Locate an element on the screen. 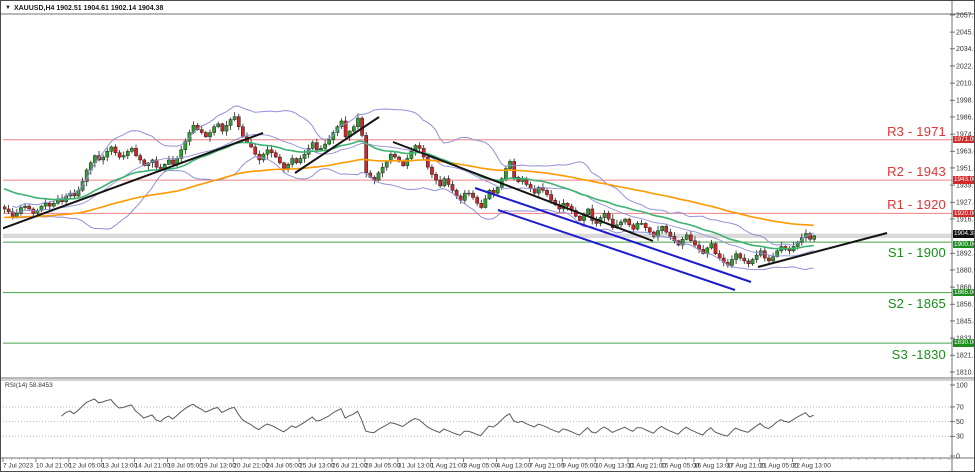  symbol-dropdown-icon: ▼ is located at coordinates (8, 8).